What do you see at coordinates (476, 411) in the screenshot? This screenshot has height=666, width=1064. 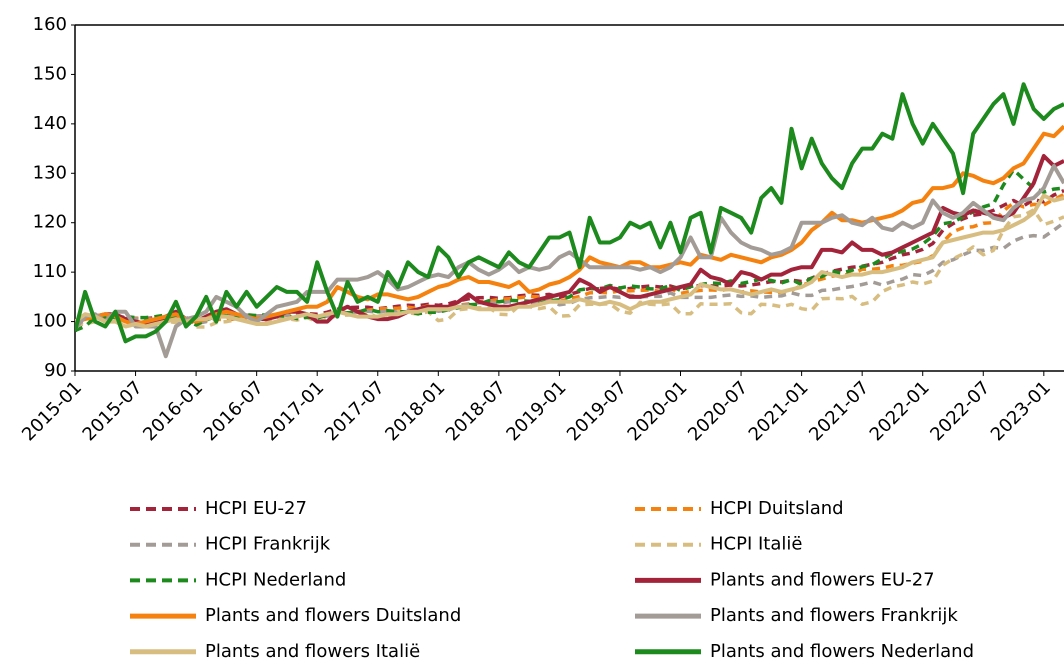 I see `x-tick-label: 2018-07` at bounding box center [476, 411].